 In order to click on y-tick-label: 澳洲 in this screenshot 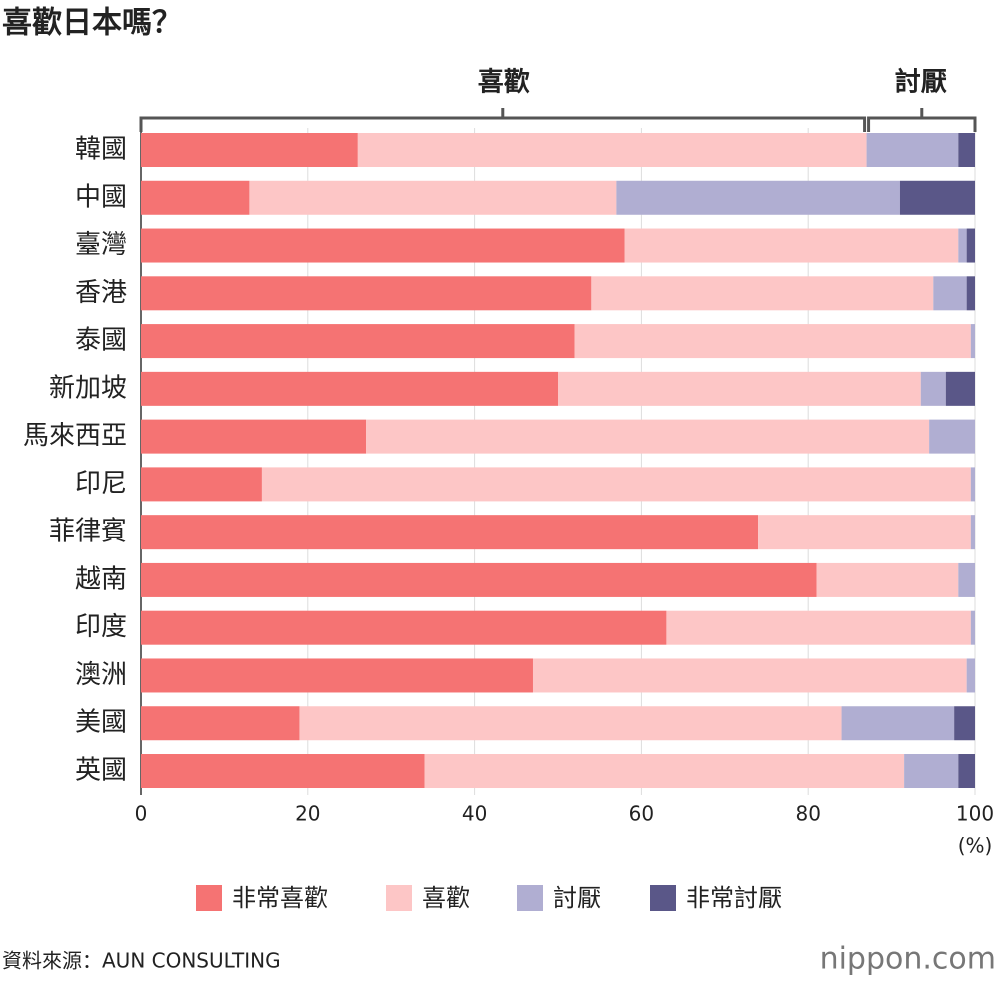, I will do `click(101, 675)`.